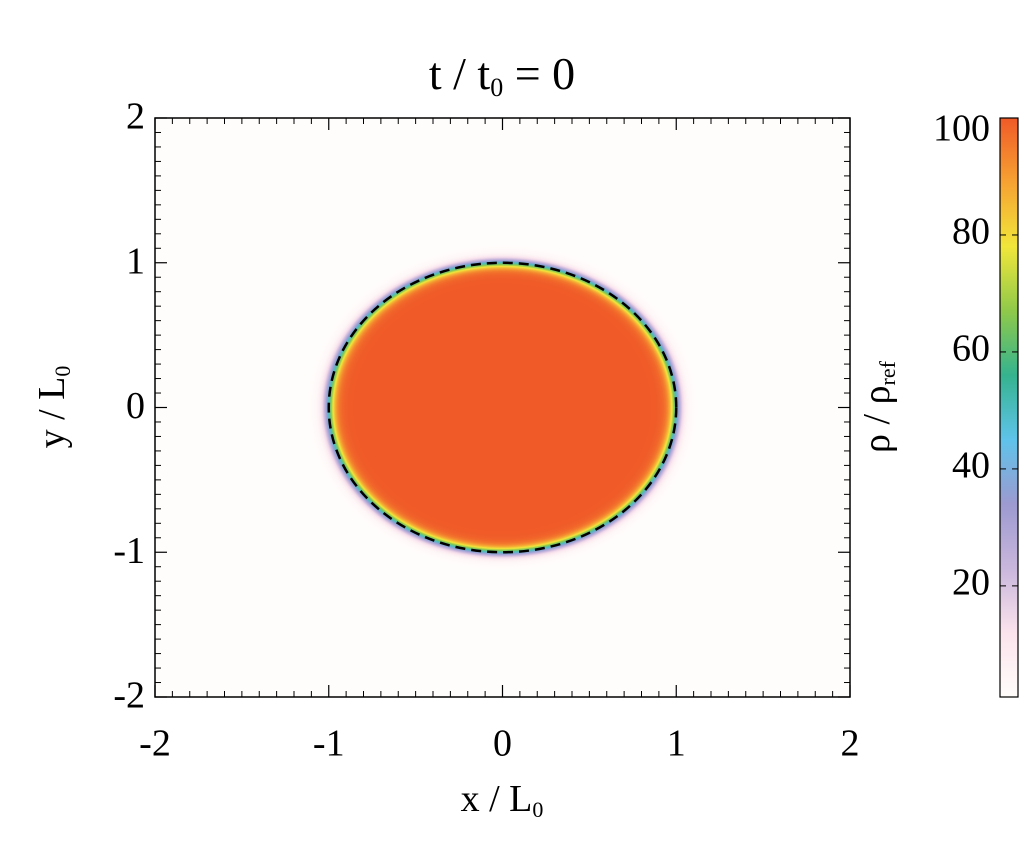 The width and height of the screenshot is (1024, 852). I want to click on colorbar-tick-label: 20, so click(971, 583).